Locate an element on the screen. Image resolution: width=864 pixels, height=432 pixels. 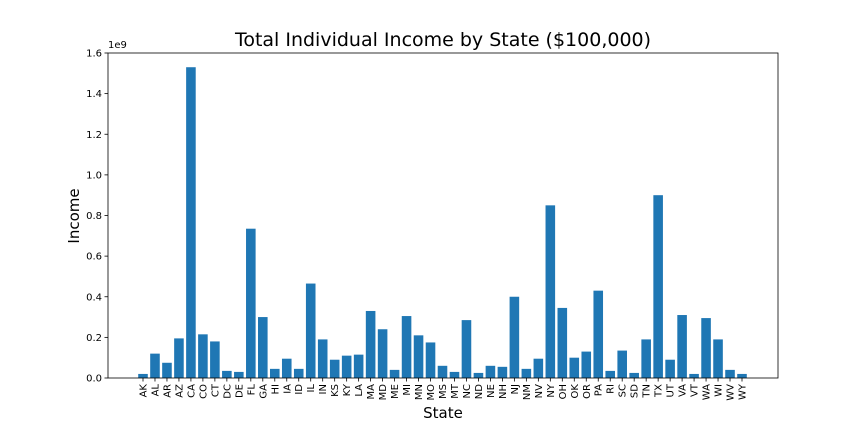
x-tick-label-ne: NE is located at coordinates (491, 391).